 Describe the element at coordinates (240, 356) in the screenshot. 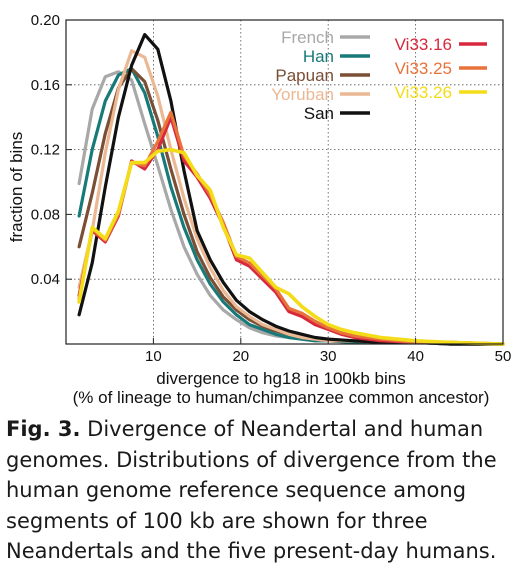

I see `x-tick-label: 20` at that location.